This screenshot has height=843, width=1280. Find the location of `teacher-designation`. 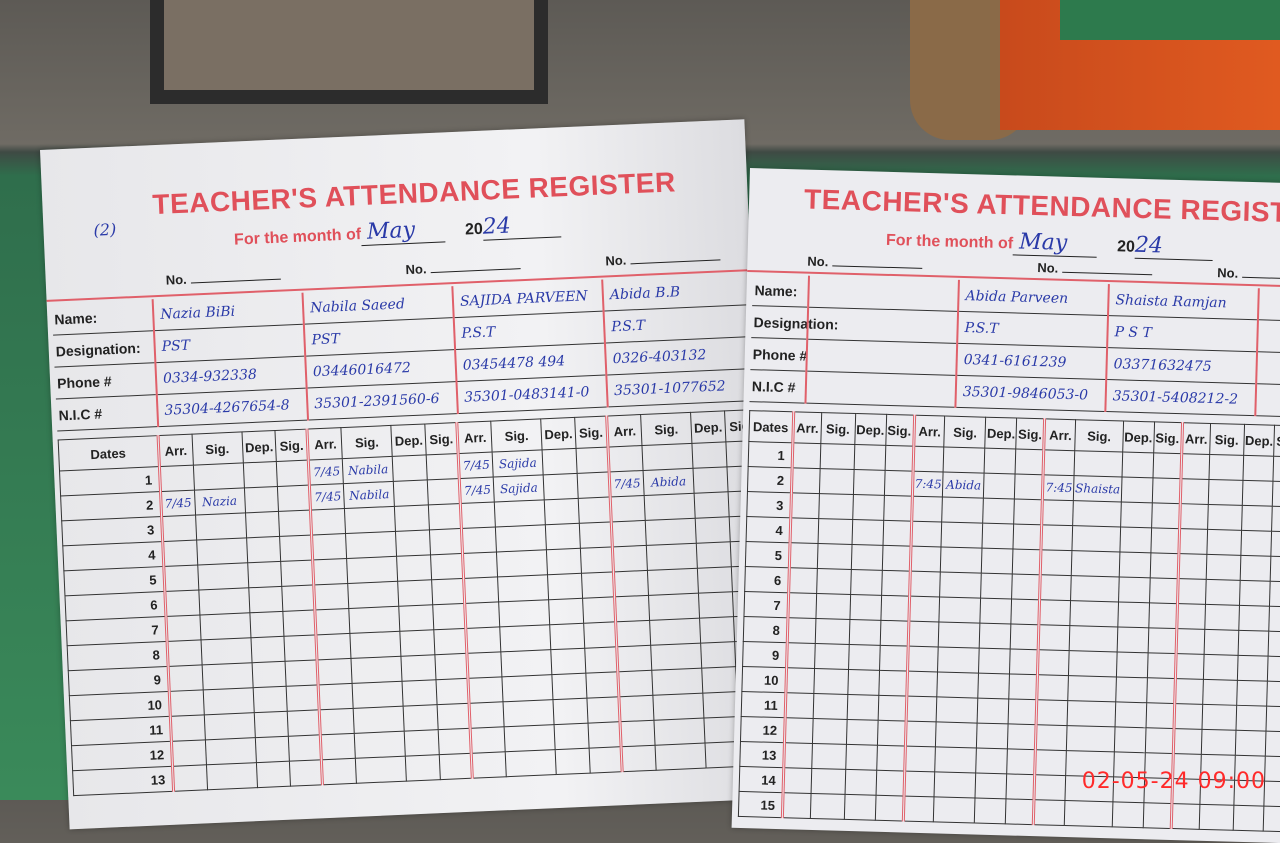

teacher-designation is located at coordinates (1269, 338).